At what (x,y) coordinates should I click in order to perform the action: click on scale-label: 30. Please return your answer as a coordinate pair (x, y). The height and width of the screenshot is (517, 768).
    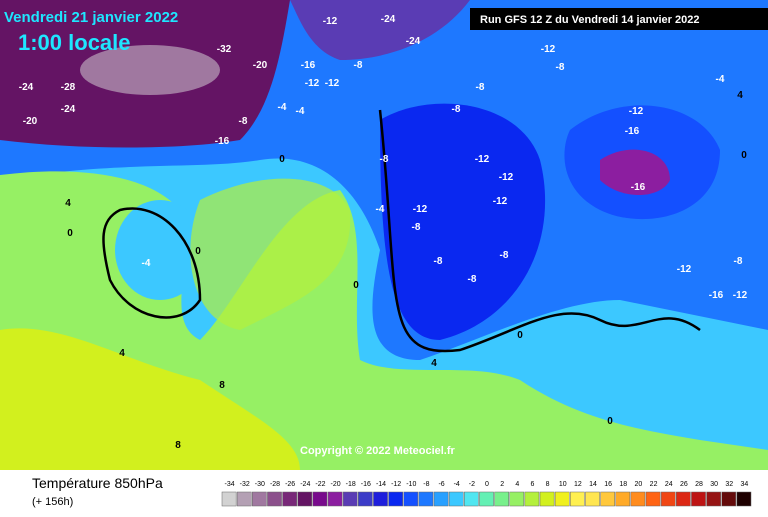
    Looking at the image, I should click on (714, 484).